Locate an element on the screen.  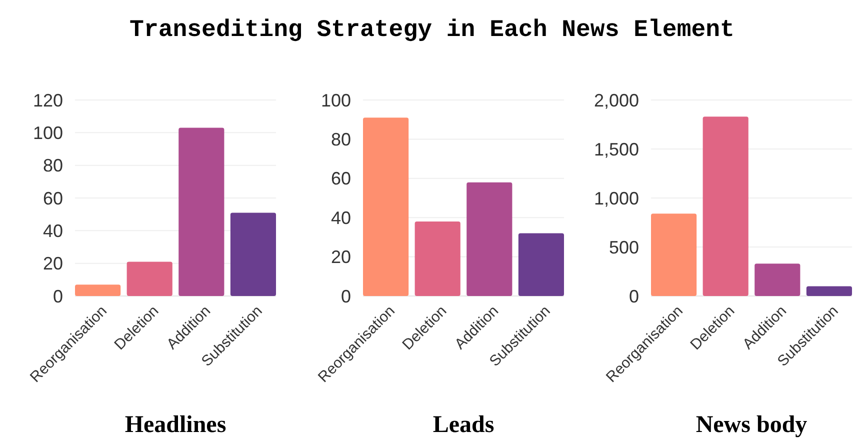
y-tick-label: 120 is located at coordinates (47, 100).